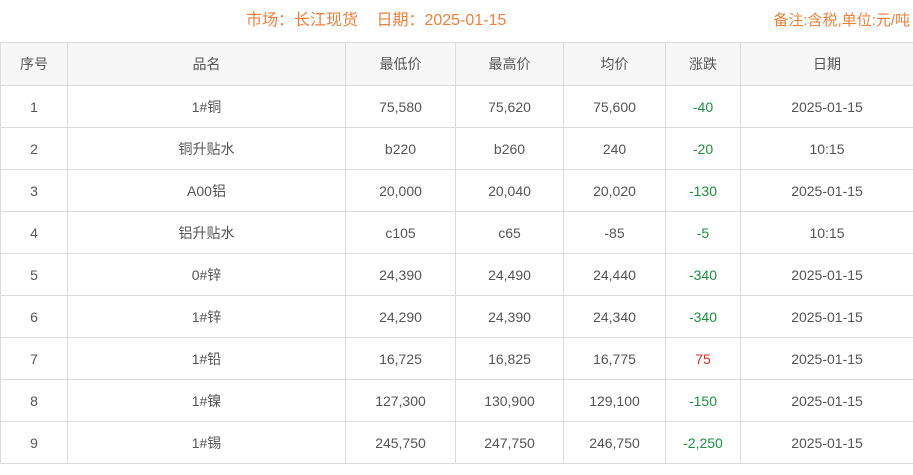  Describe the element at coordinates (703, 106) in the screenshot. I see `price-change-cell: -40` at that location.